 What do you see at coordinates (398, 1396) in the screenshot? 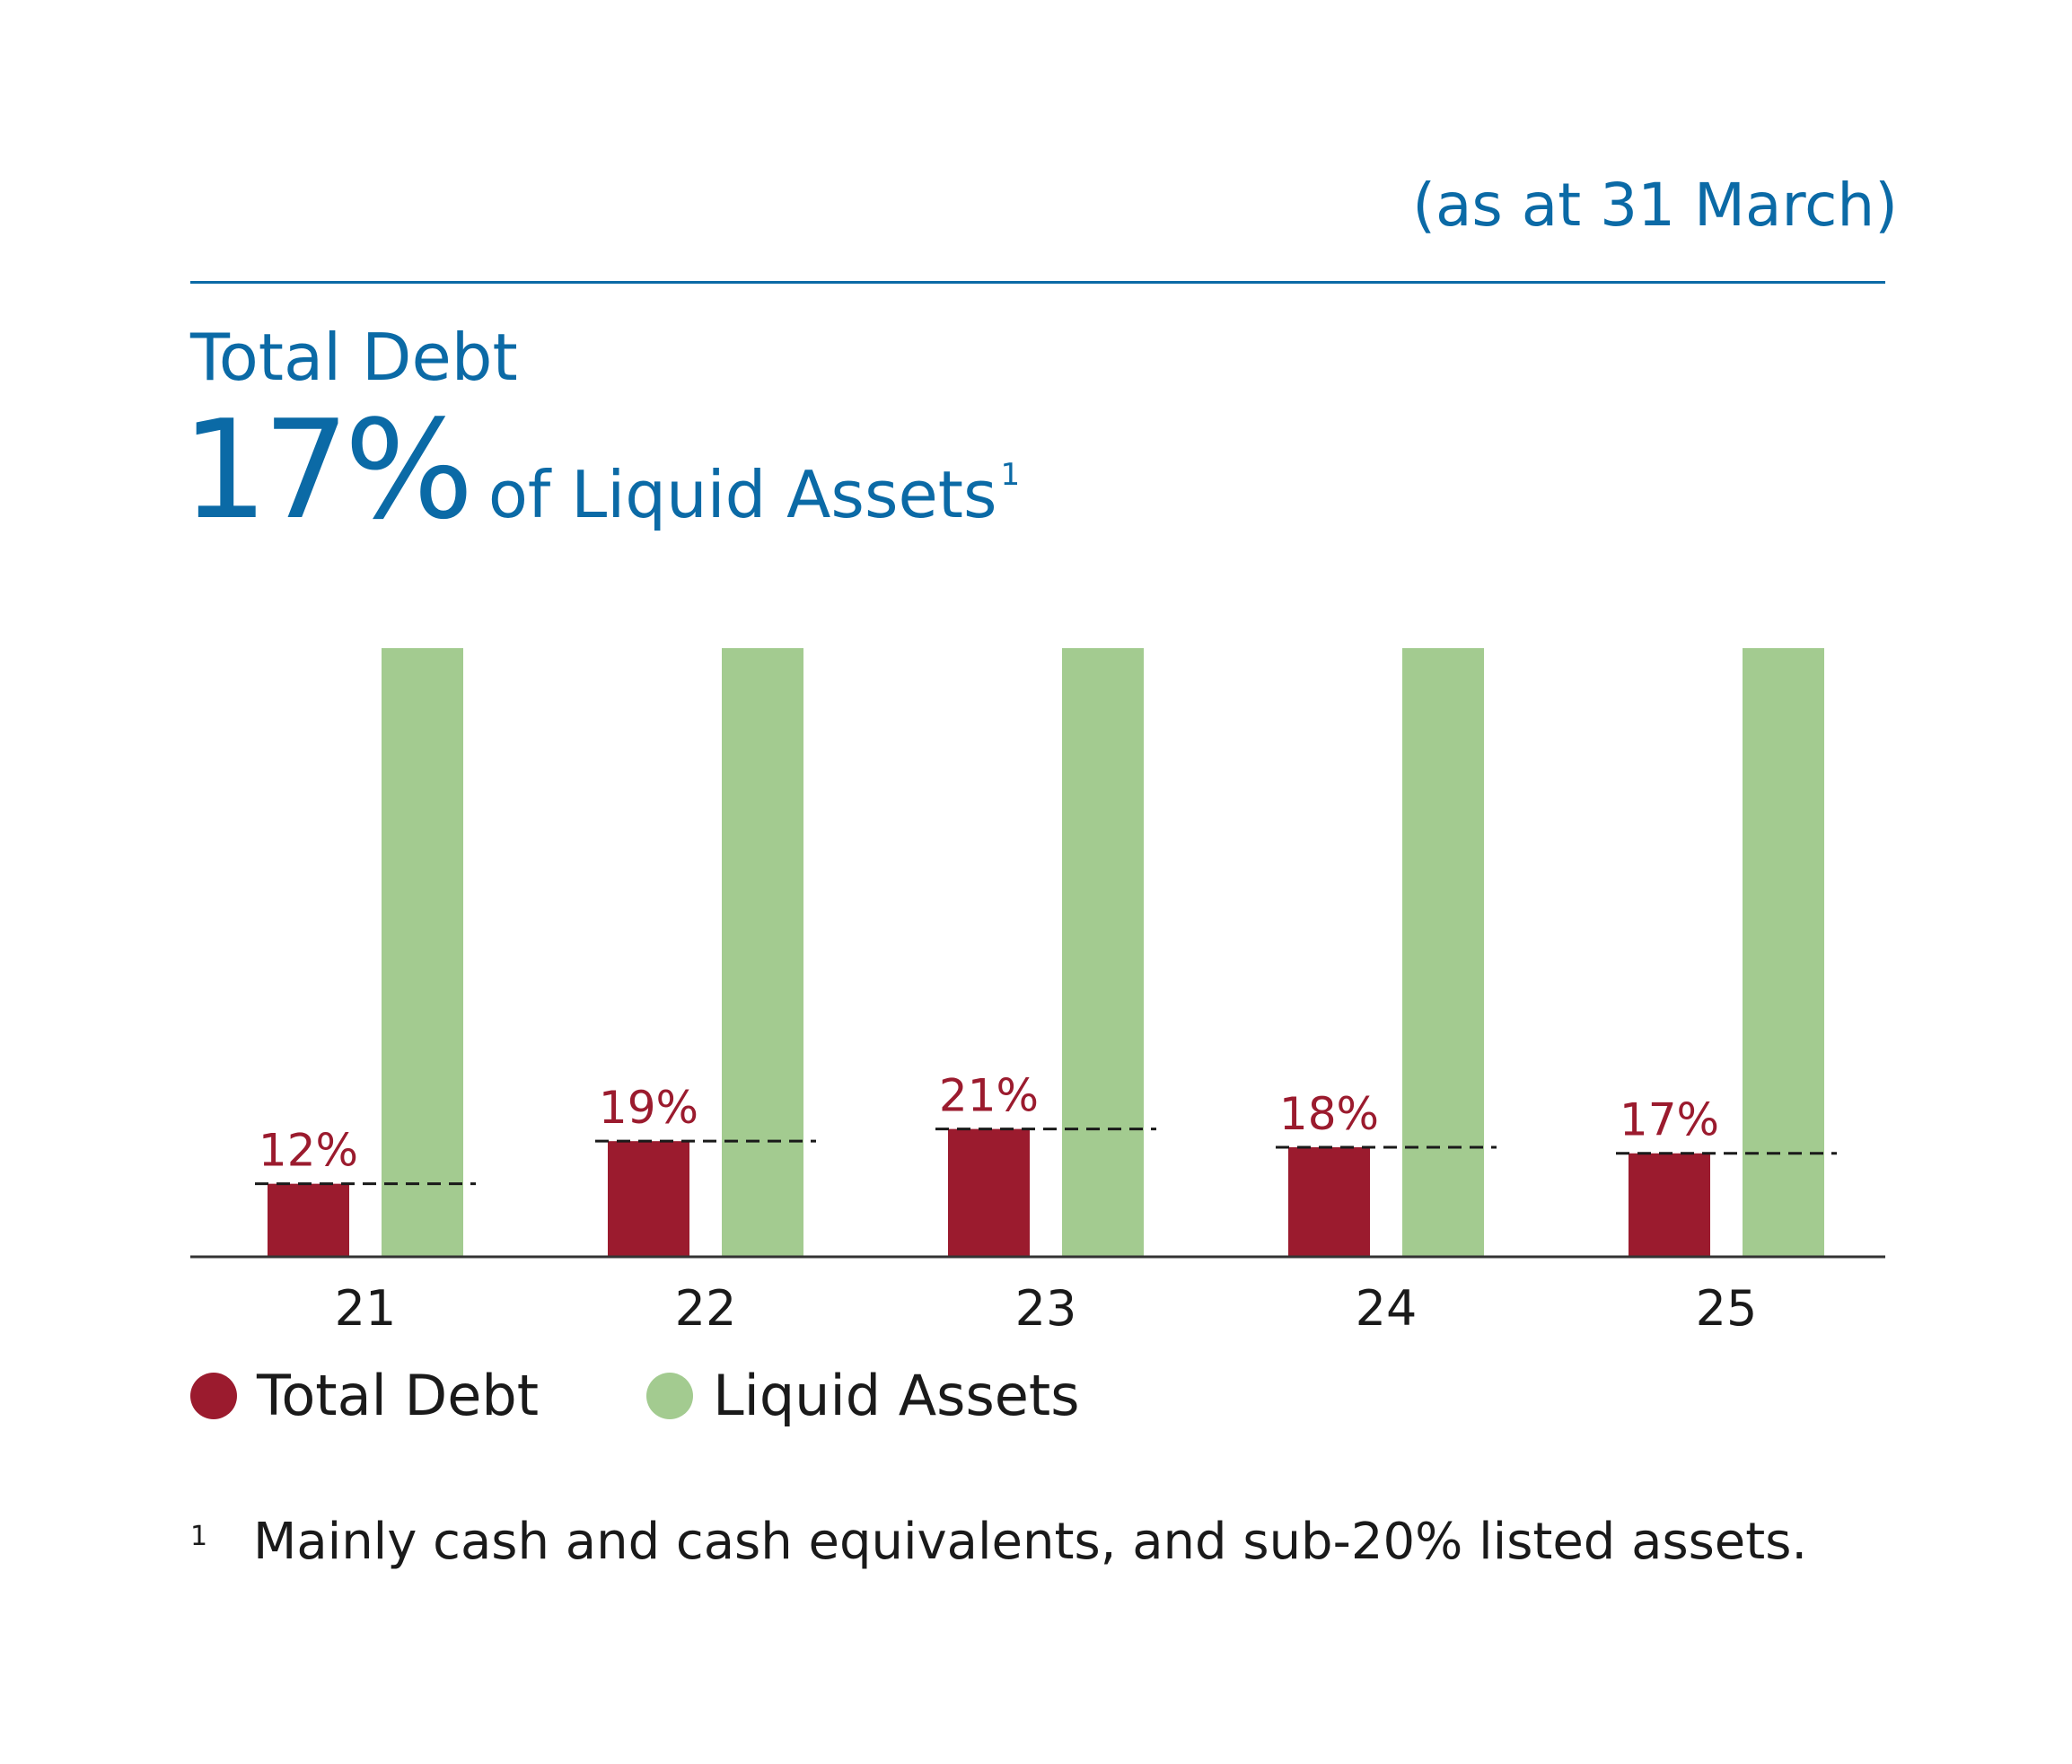
I see `legend-label-total-debt: Total Debt` at bounding box center [398, 1396].